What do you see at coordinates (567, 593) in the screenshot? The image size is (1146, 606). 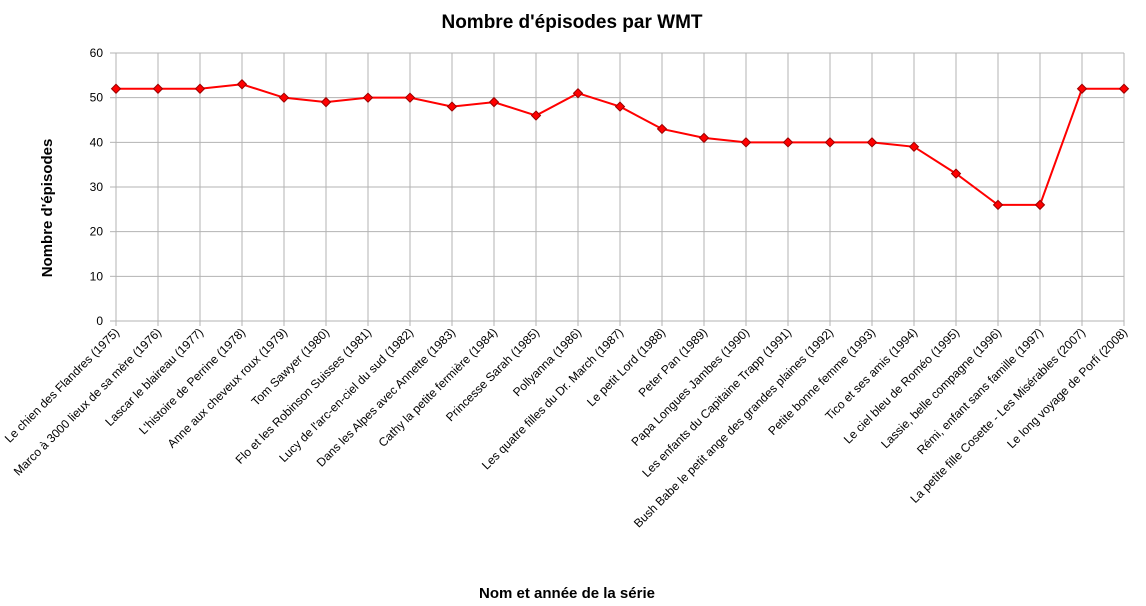 I see `x-axis-title: Nom et année de la série` at bounding box center [567, 593].